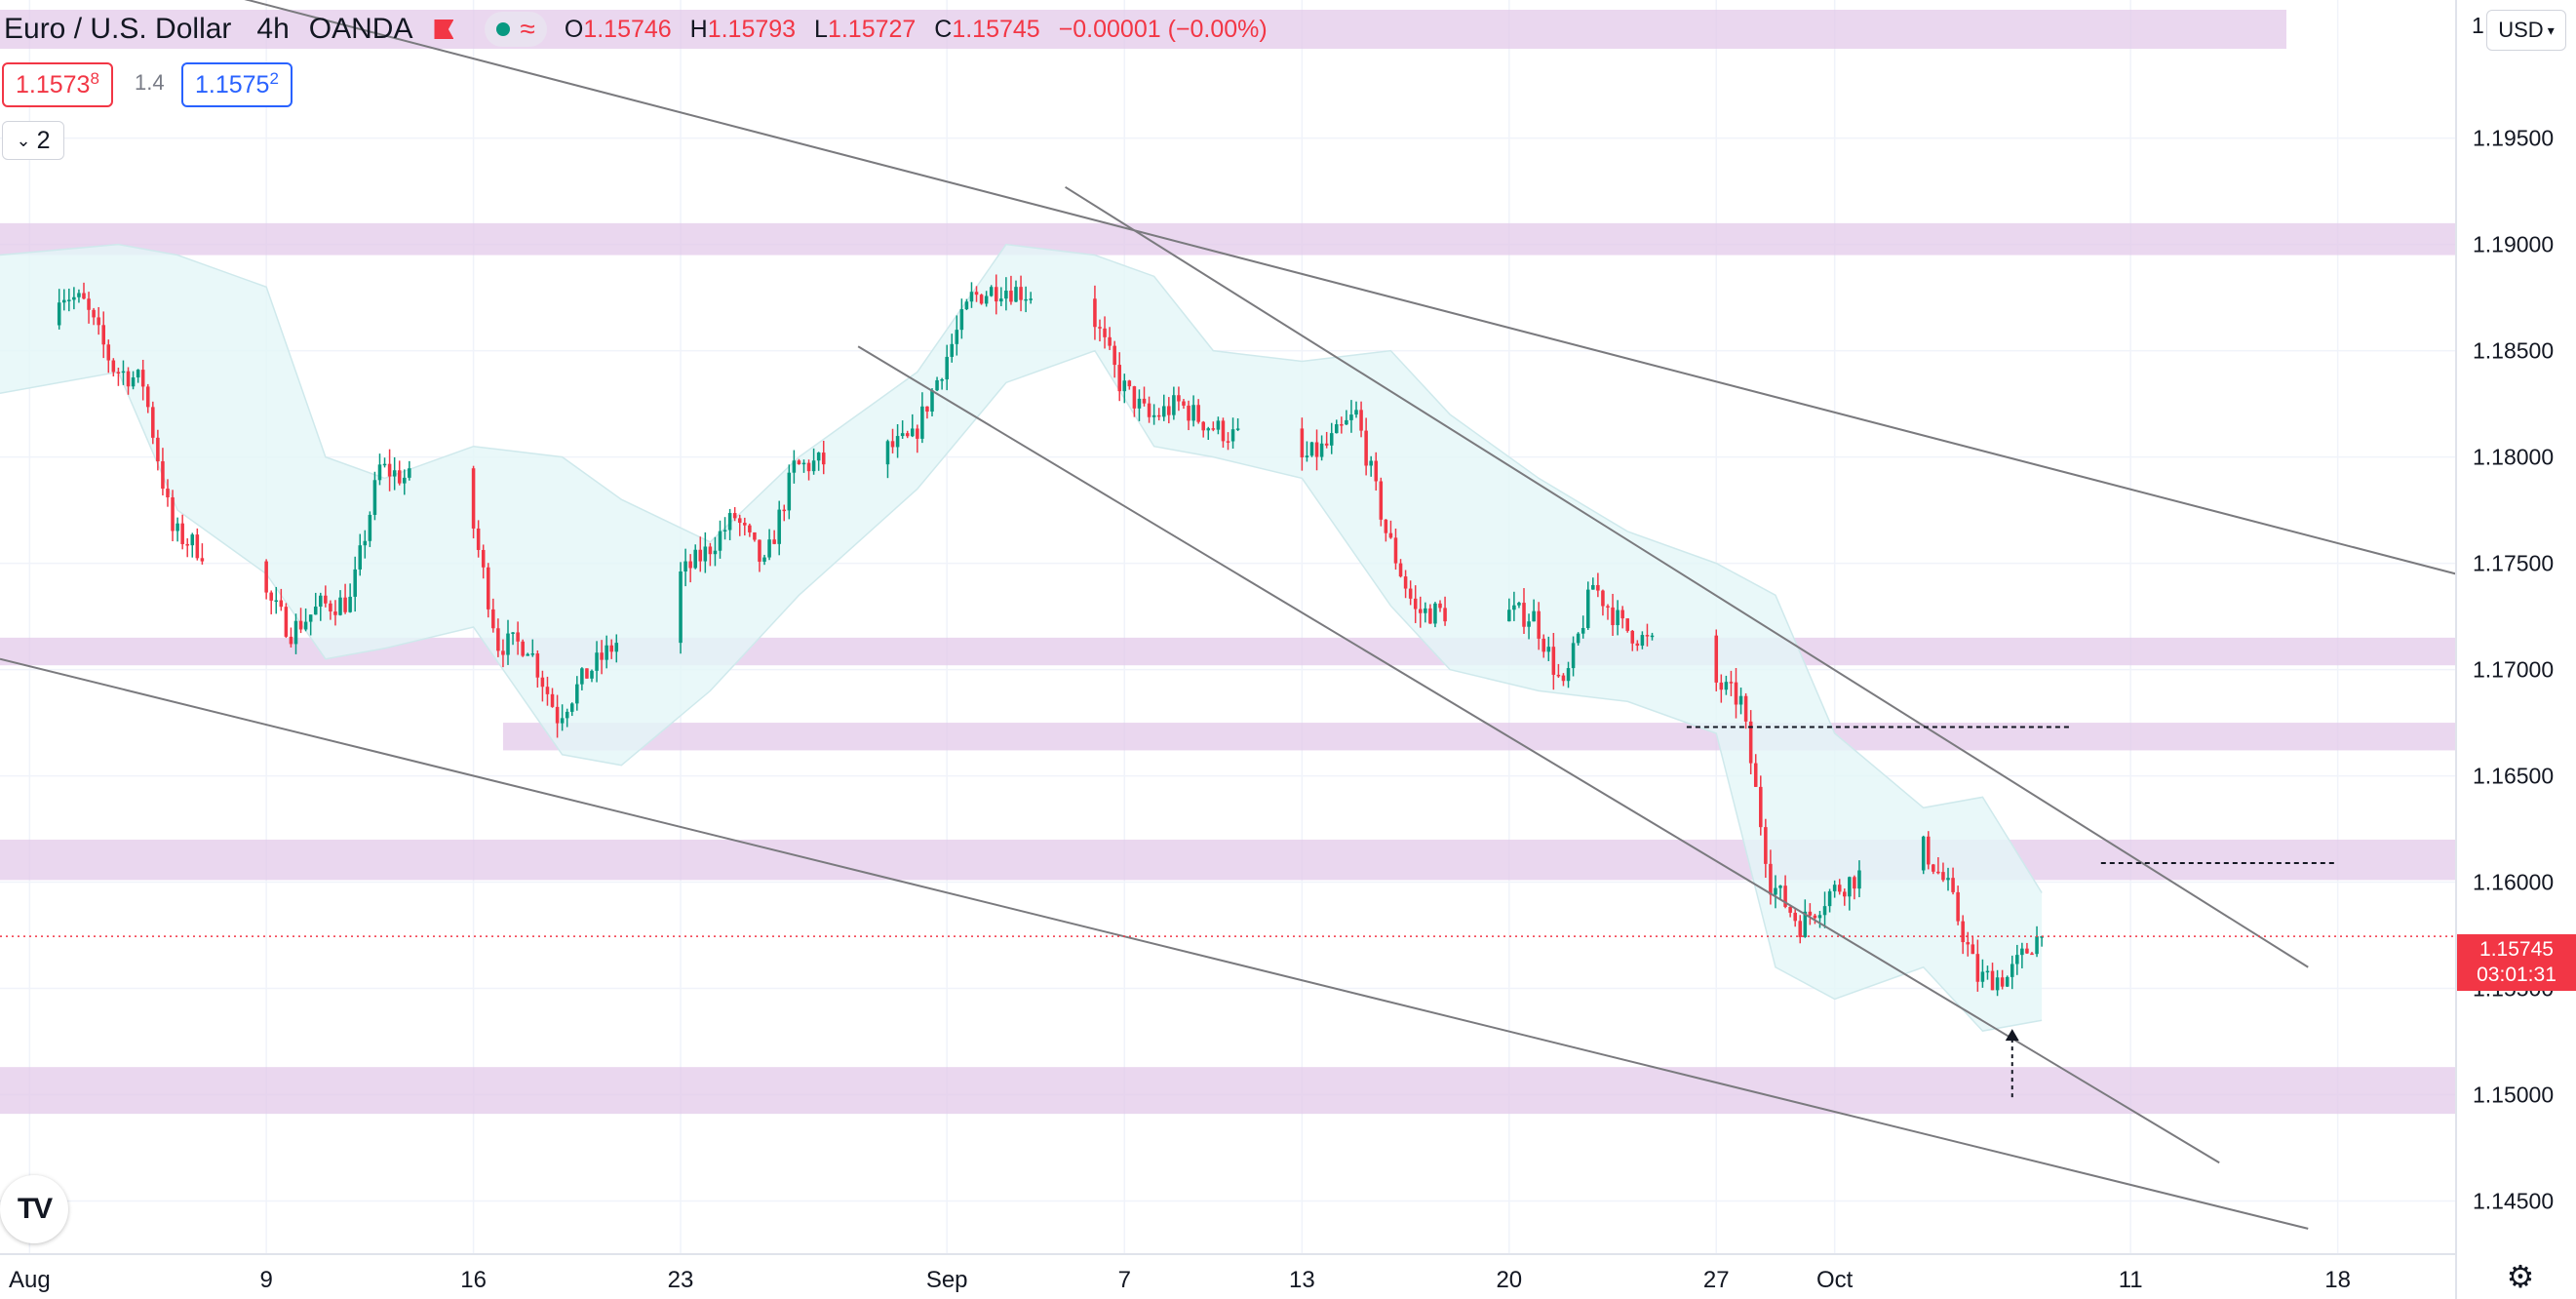 The width and height of the screenshot is (2576, 1299). I want to click on timeframe: 4h, so click(273, 29).